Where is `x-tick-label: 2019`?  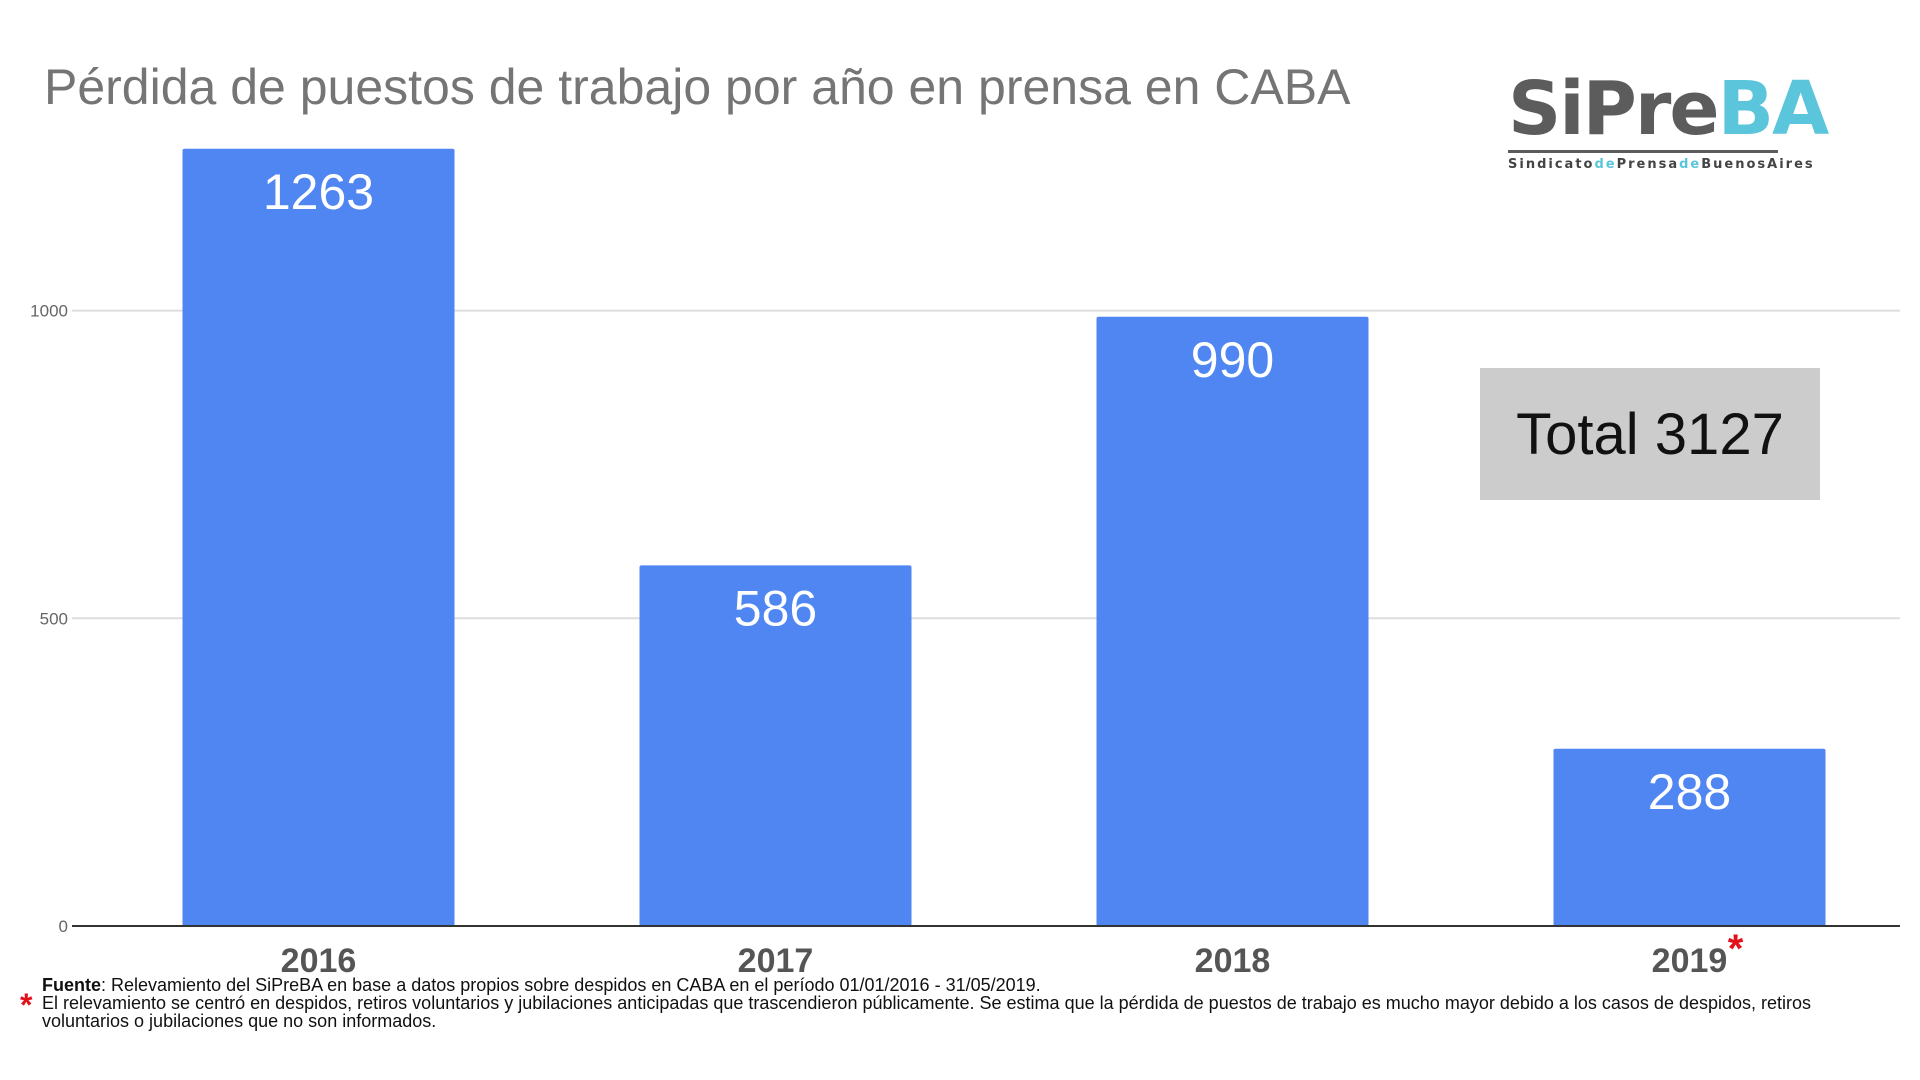 x-tick-label: 2019 is located at coordinates (1690, 961).